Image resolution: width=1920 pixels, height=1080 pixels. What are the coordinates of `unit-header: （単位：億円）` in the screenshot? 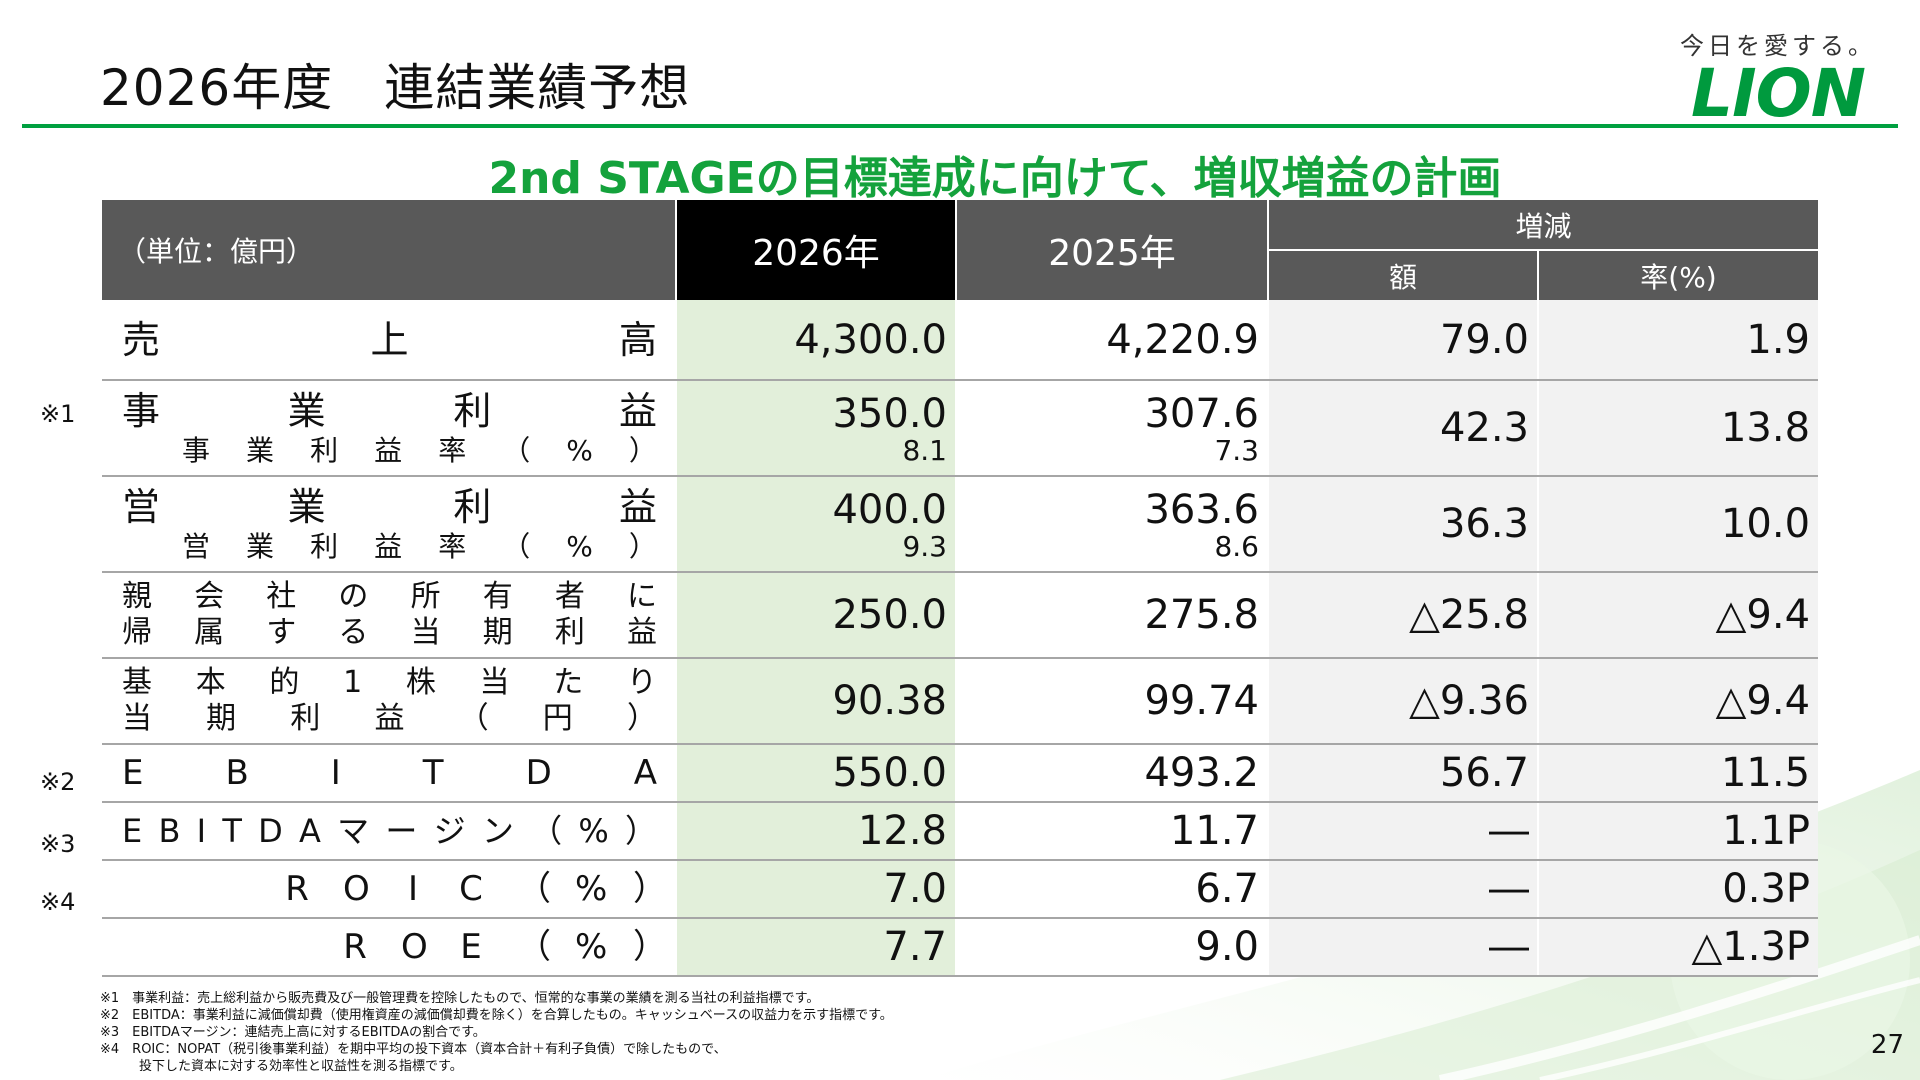 It's located at (389, 250).